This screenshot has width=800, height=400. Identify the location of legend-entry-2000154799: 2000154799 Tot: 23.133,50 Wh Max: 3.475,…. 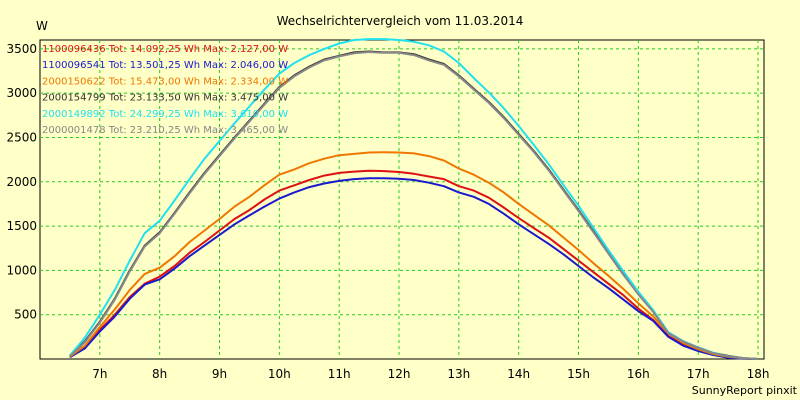
(165, 98).